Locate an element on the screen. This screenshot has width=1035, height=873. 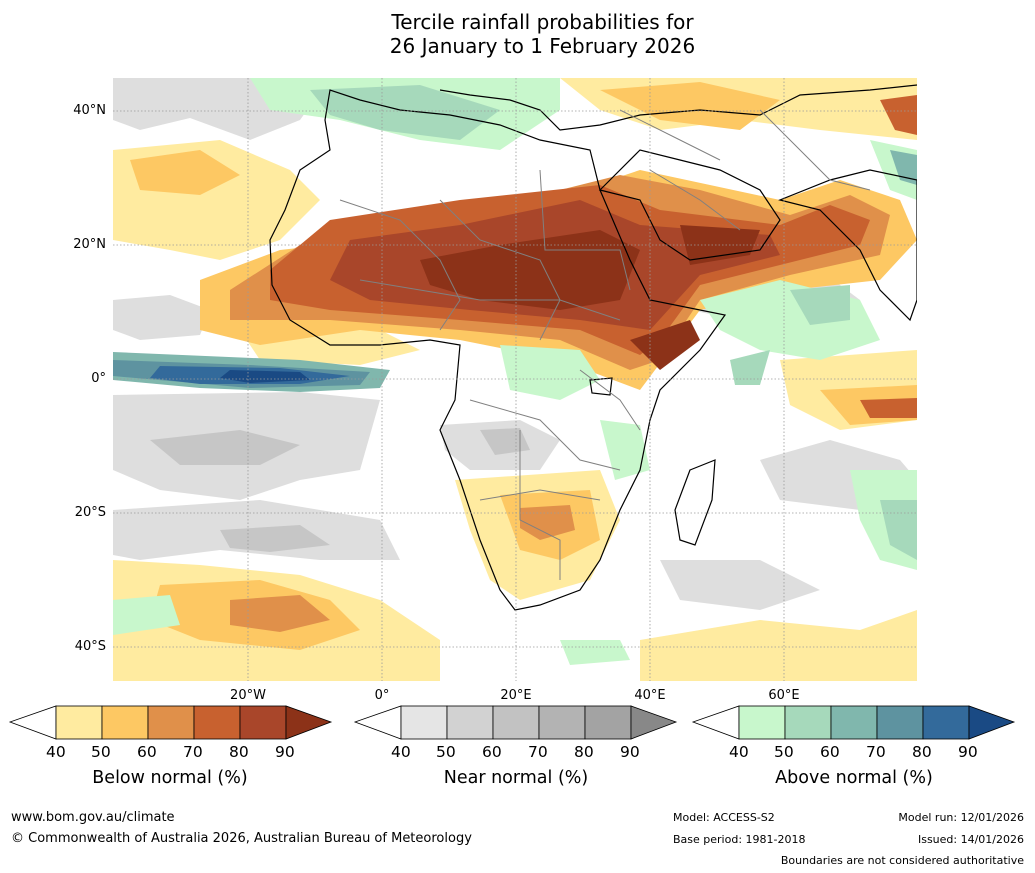
above-tick: 50 is located at coordinates (784, 752).